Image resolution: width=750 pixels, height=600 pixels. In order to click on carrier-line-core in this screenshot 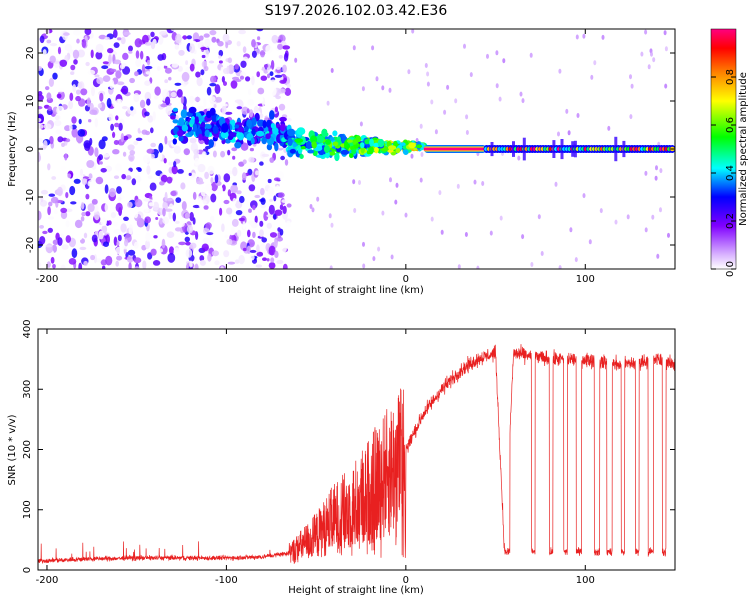, I will do `click(455, 149)`.